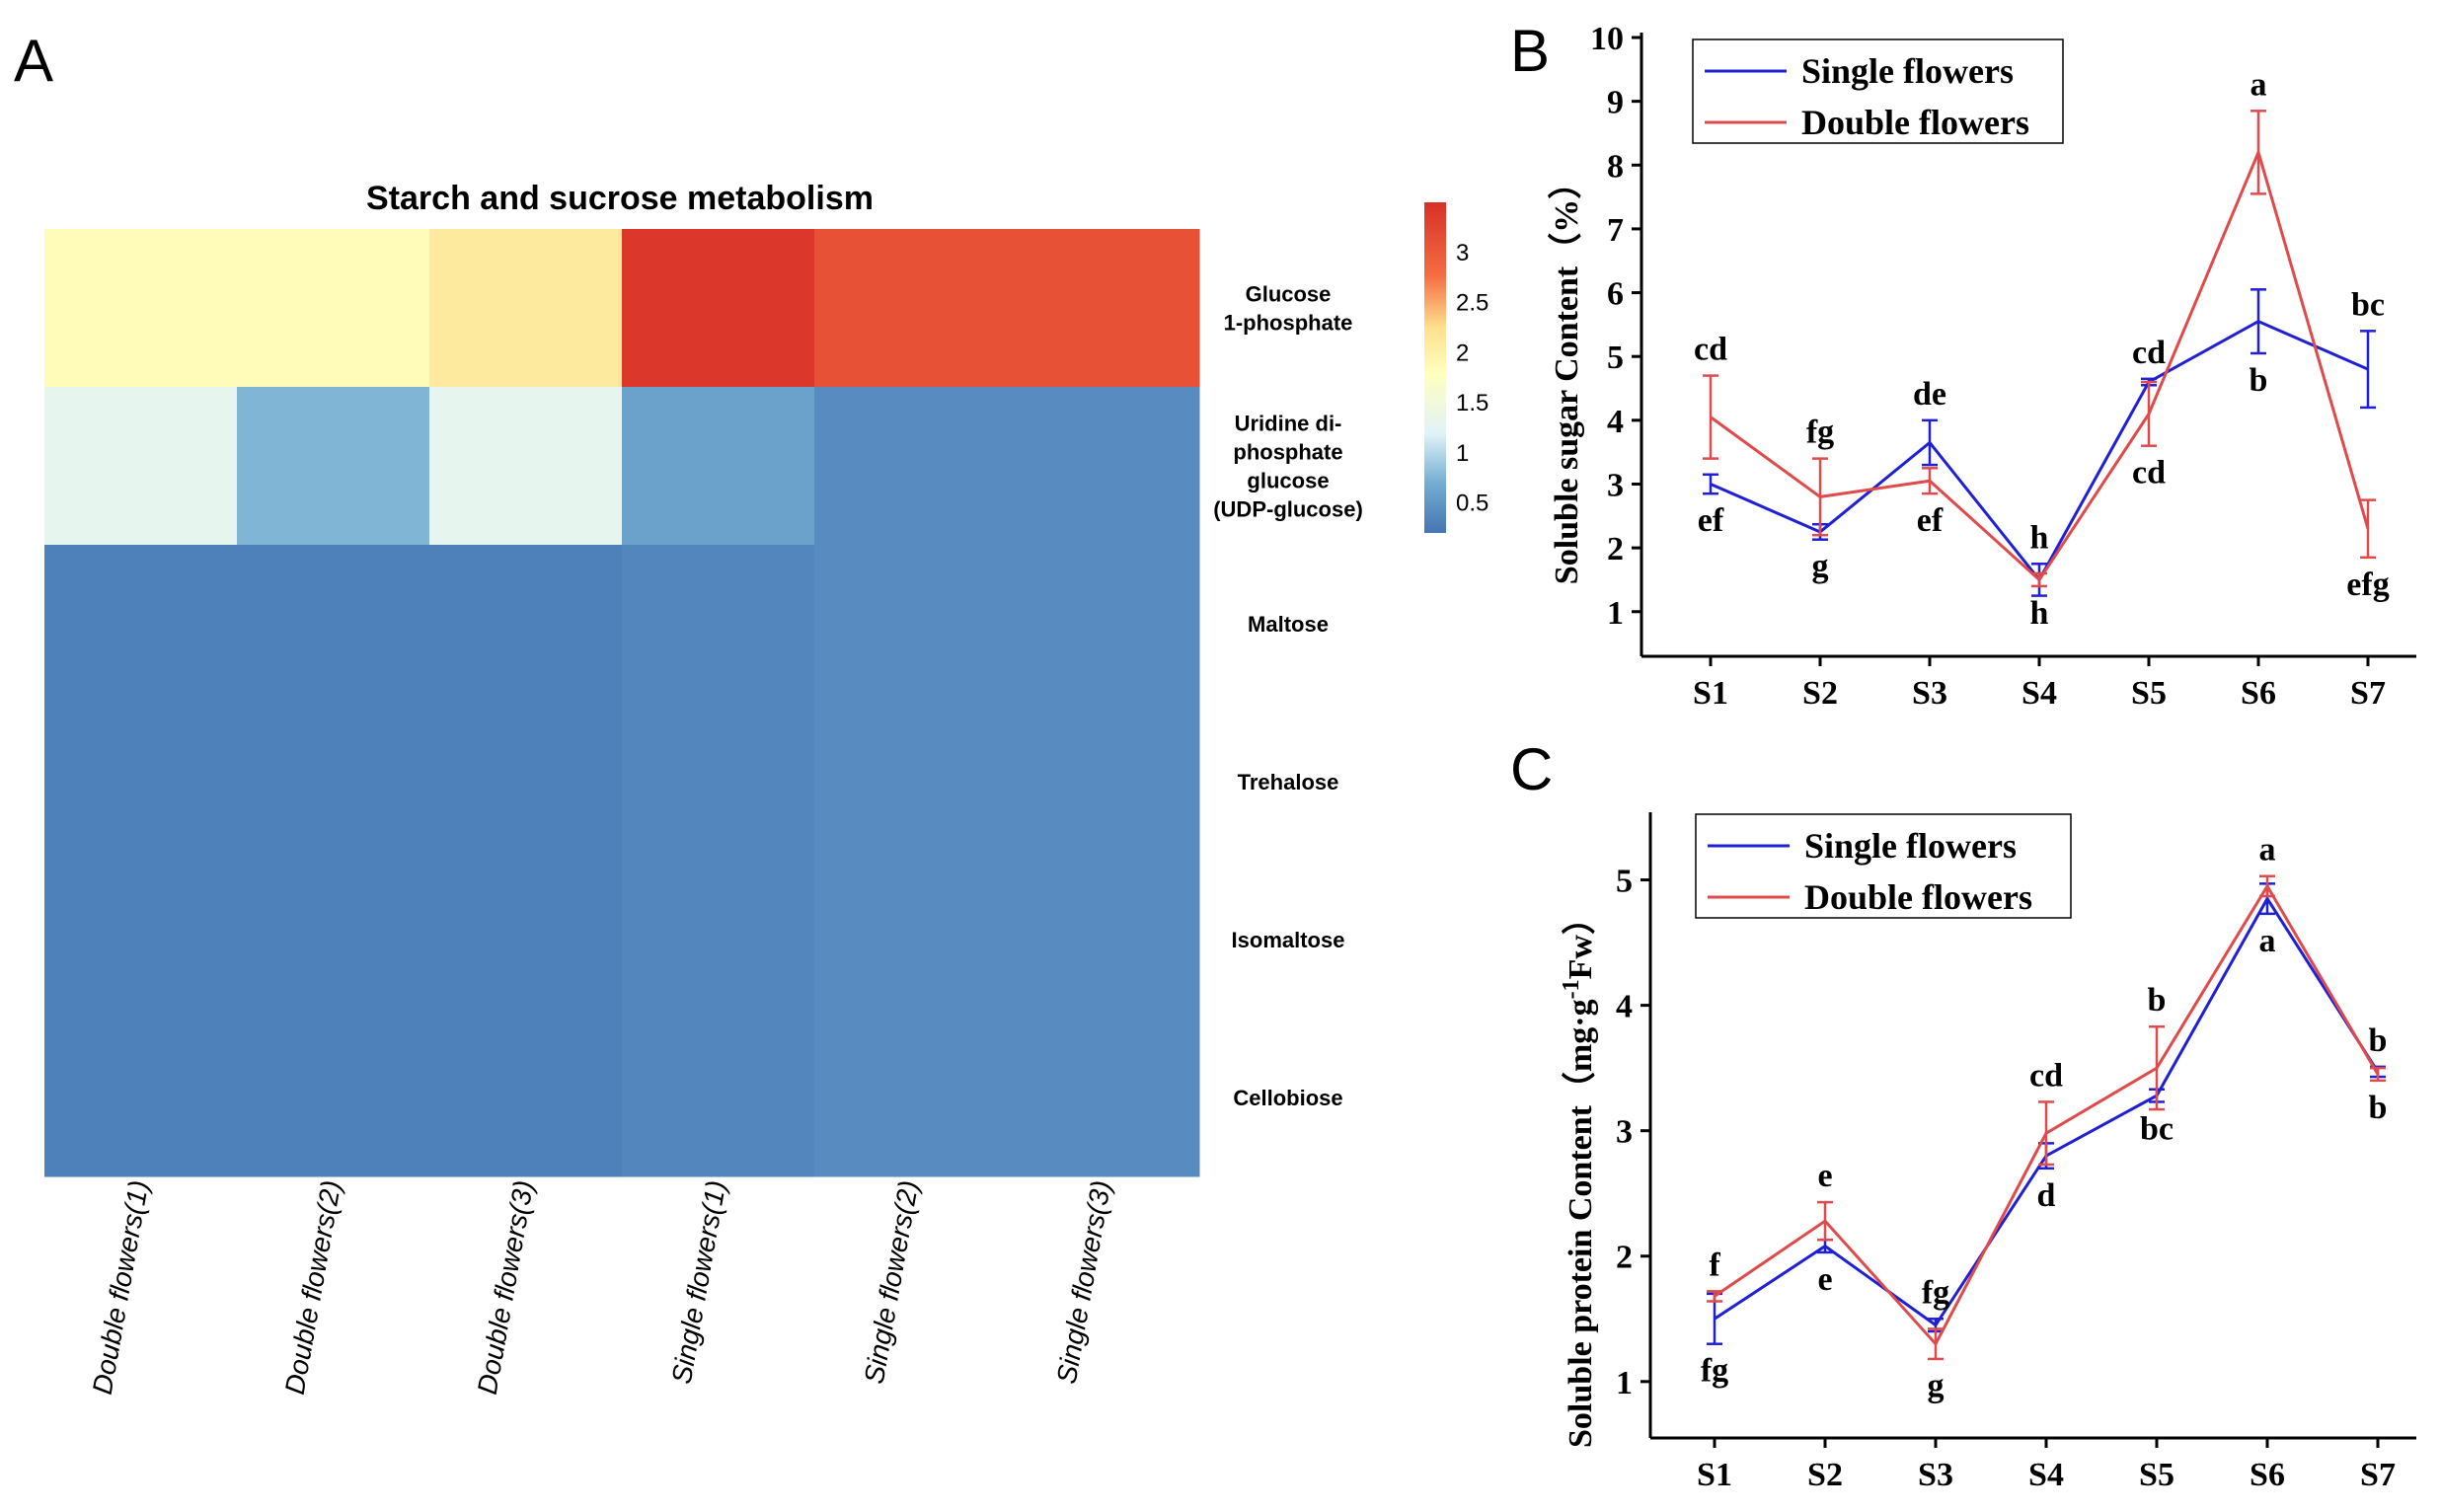 This screenshot has height=1512, width=2441. What do you see at coordinates (1930, 693) in the screenshot?
I see `sugar-x-tick-label: S3` at bounding box center [1930, 693].